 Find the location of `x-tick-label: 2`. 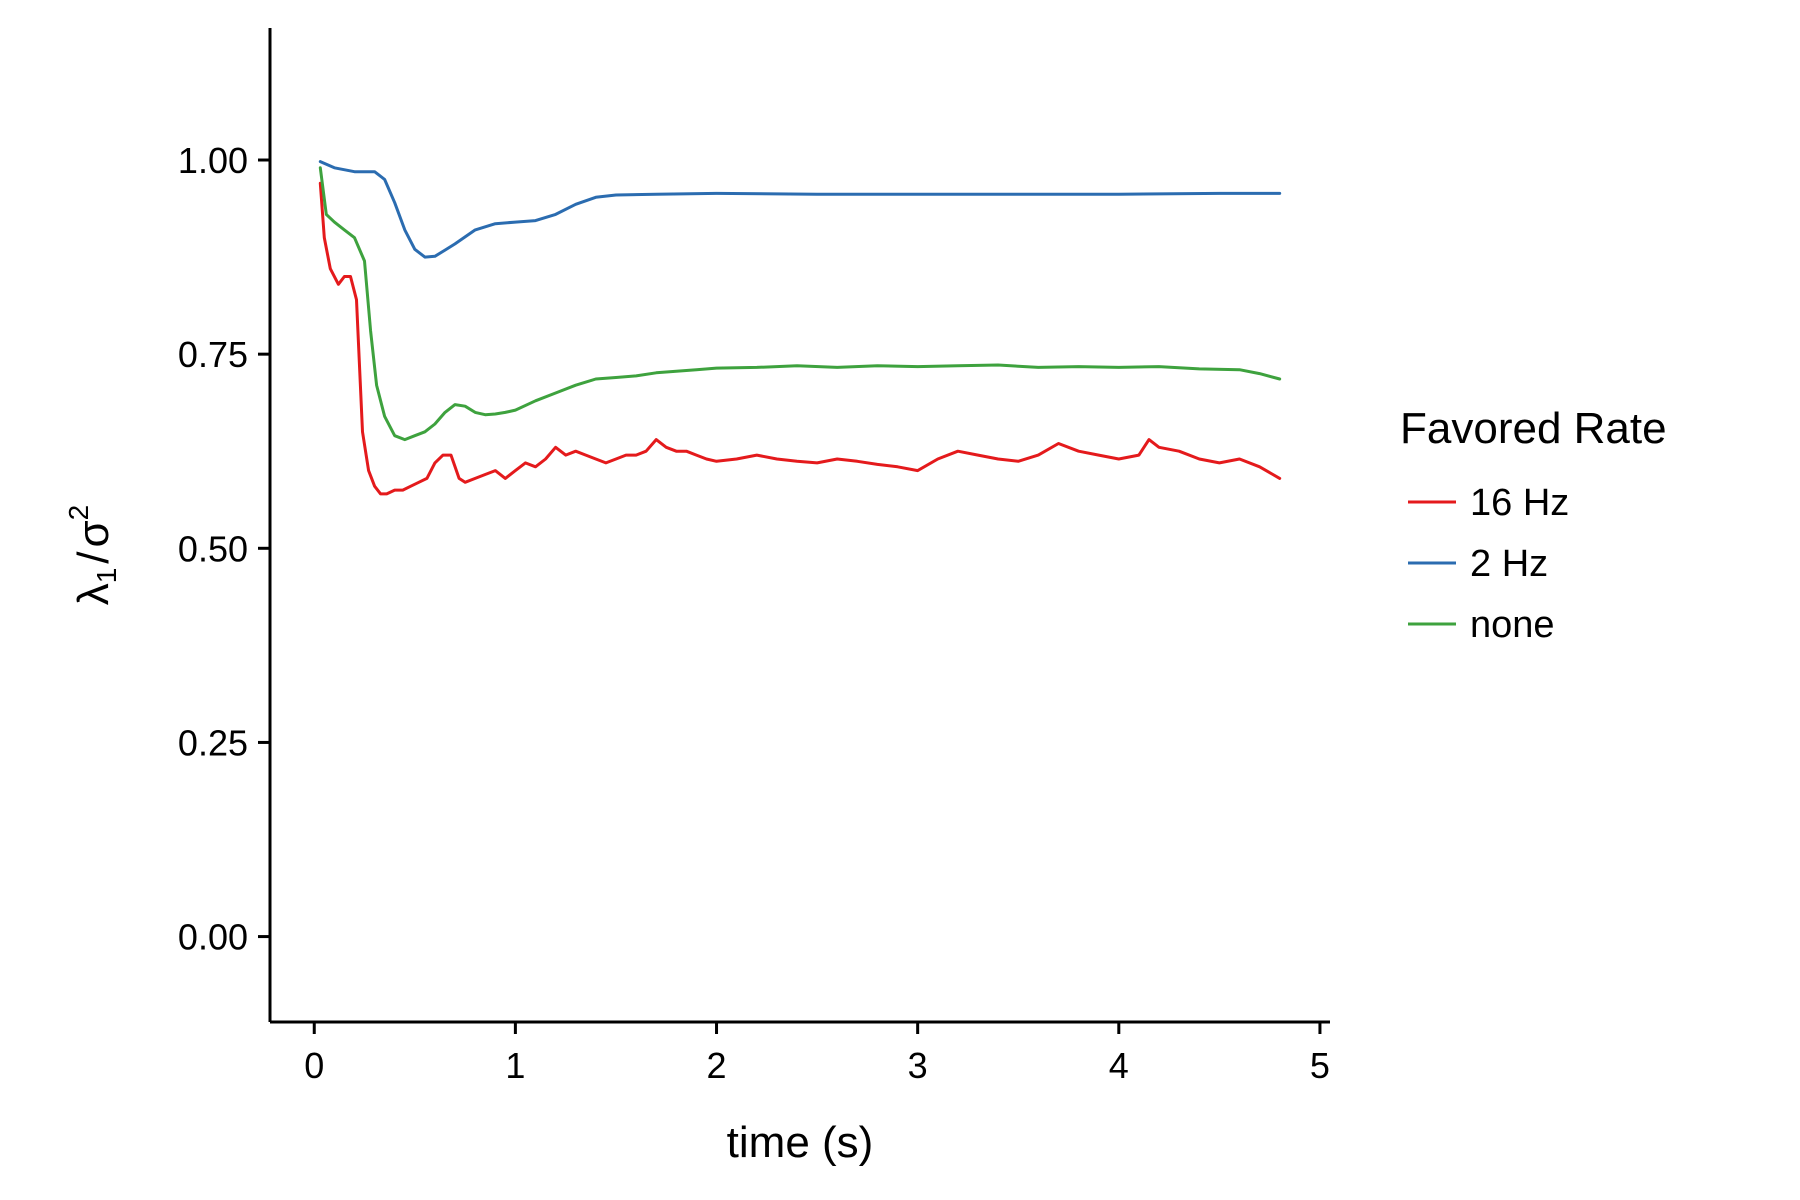

x-tick-label: 2 is located at coordinates (717, 1065).